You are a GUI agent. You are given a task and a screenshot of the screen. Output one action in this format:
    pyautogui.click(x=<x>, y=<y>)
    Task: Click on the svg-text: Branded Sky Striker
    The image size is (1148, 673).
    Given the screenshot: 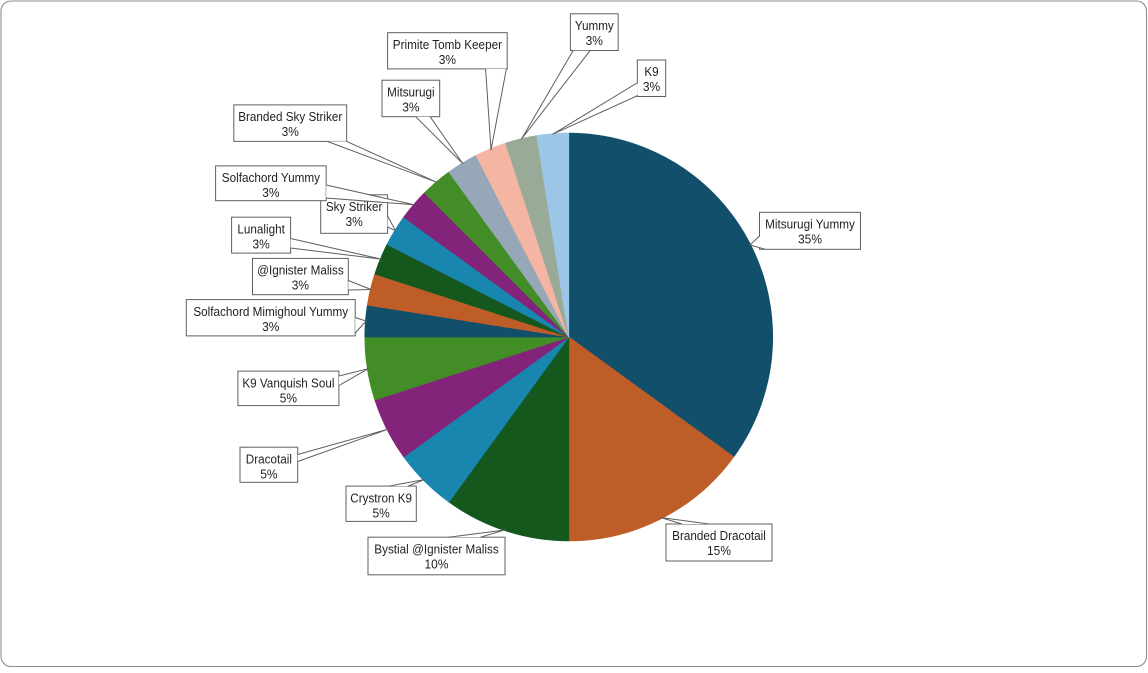 What is the action you would take?
    pyautogui.click(x=290, y=116)
    